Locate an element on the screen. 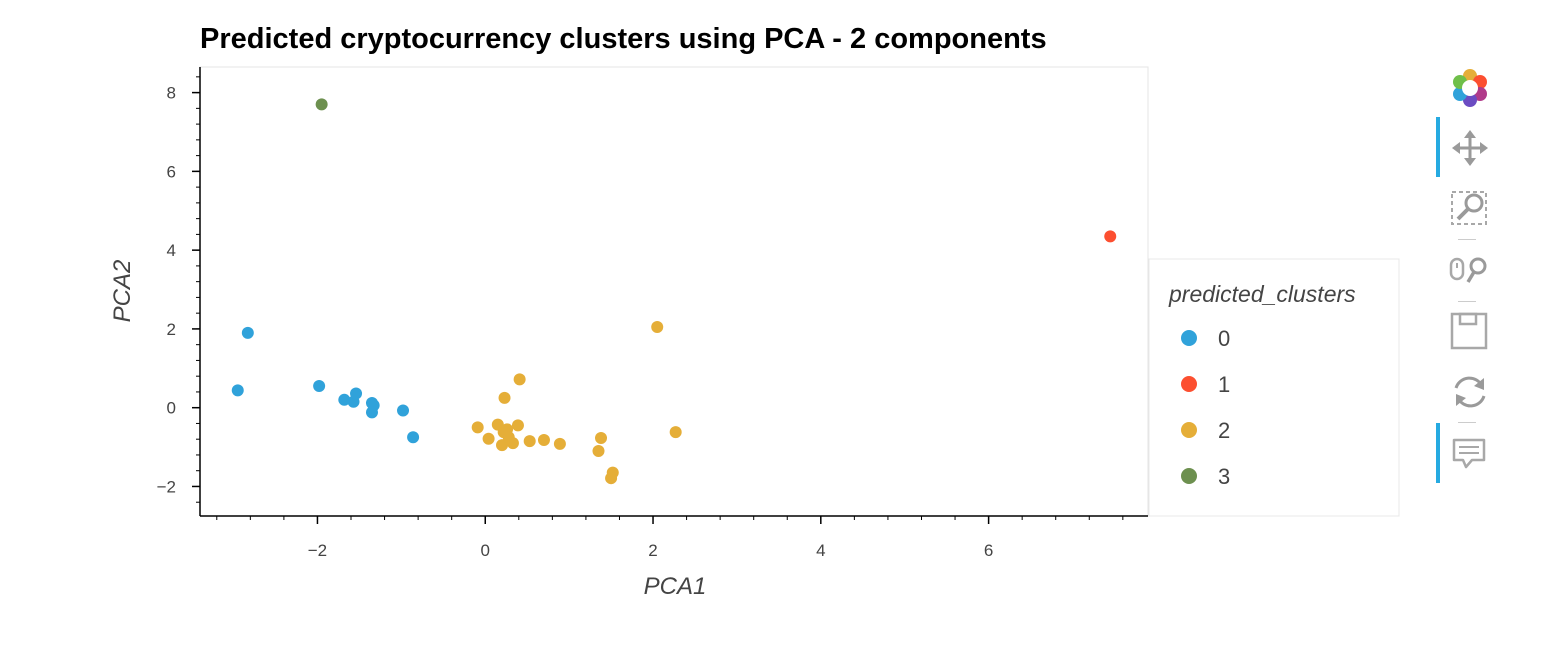 This screenshot has height=652, width=1562. bokeh-logo-icon is located at coordinates (1466, 92).